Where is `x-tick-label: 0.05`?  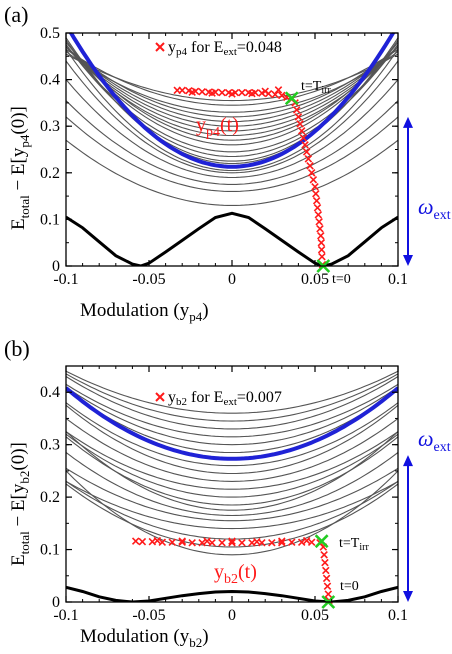 x-tick-label: 0.05 is located at coordinates (315, 279).